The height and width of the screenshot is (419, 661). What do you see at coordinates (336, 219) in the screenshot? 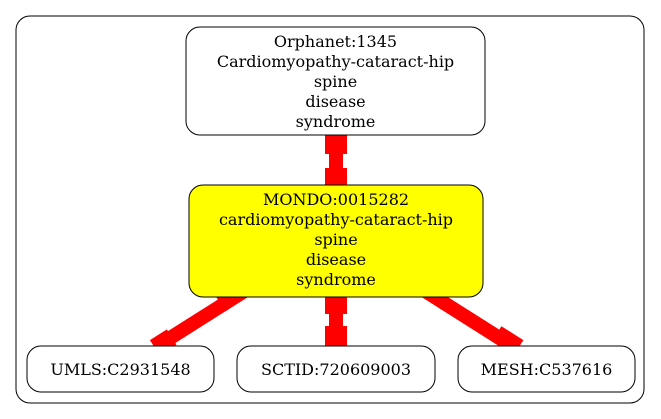
I see `mondo-line-1: cardiomyopathy-cataract-hip` at bounding box center [336, 219].